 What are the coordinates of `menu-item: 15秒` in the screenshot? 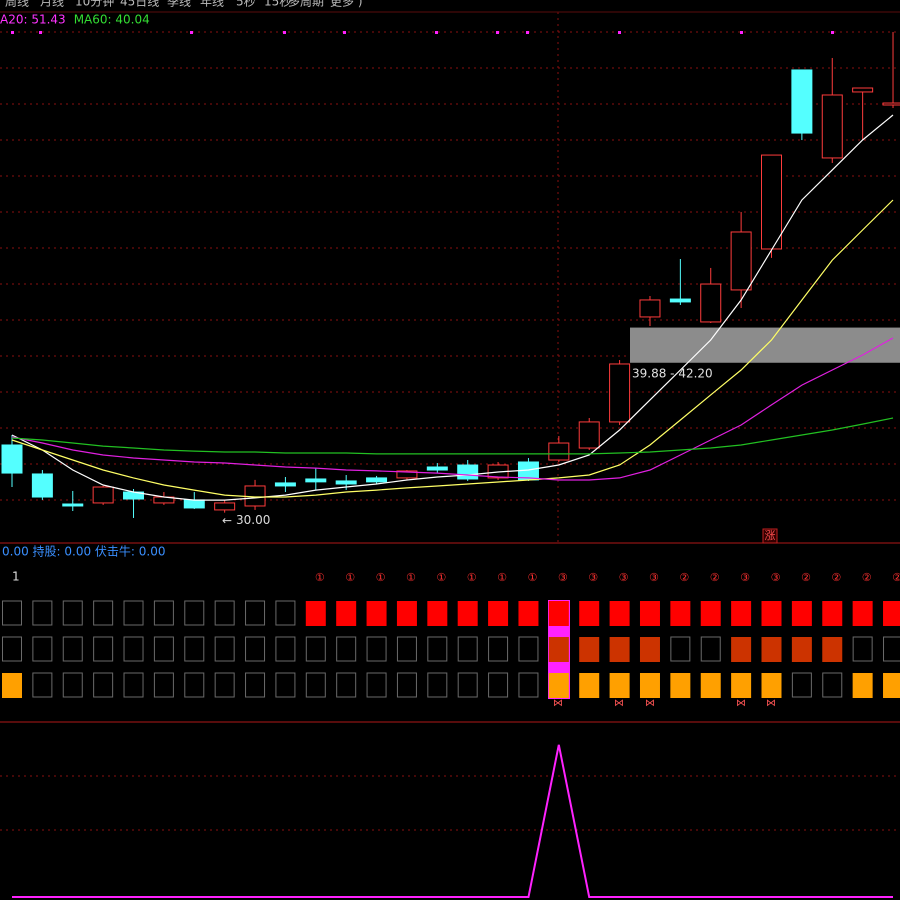 It's located at (277, 4).